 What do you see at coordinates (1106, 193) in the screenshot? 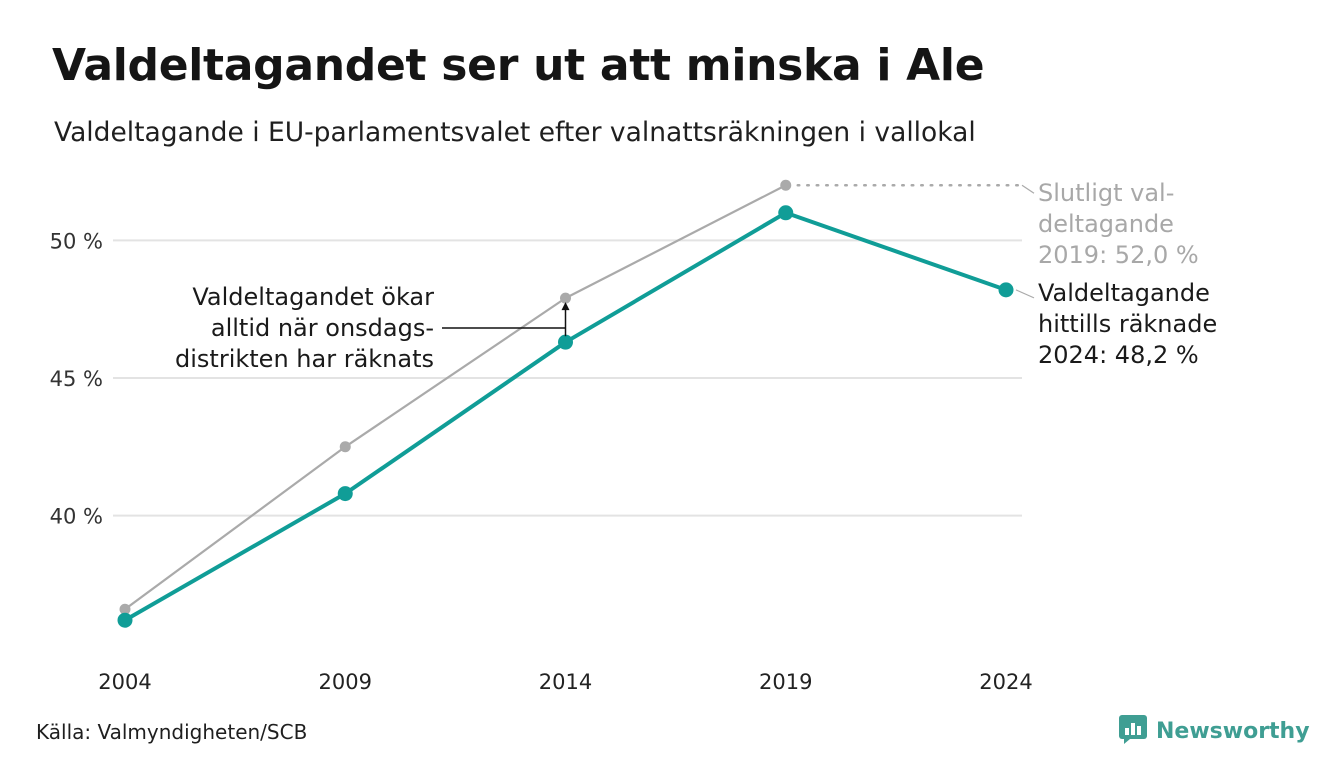
I see `final-value-label: Slutligt val-` at bounding box center [1106, 193].